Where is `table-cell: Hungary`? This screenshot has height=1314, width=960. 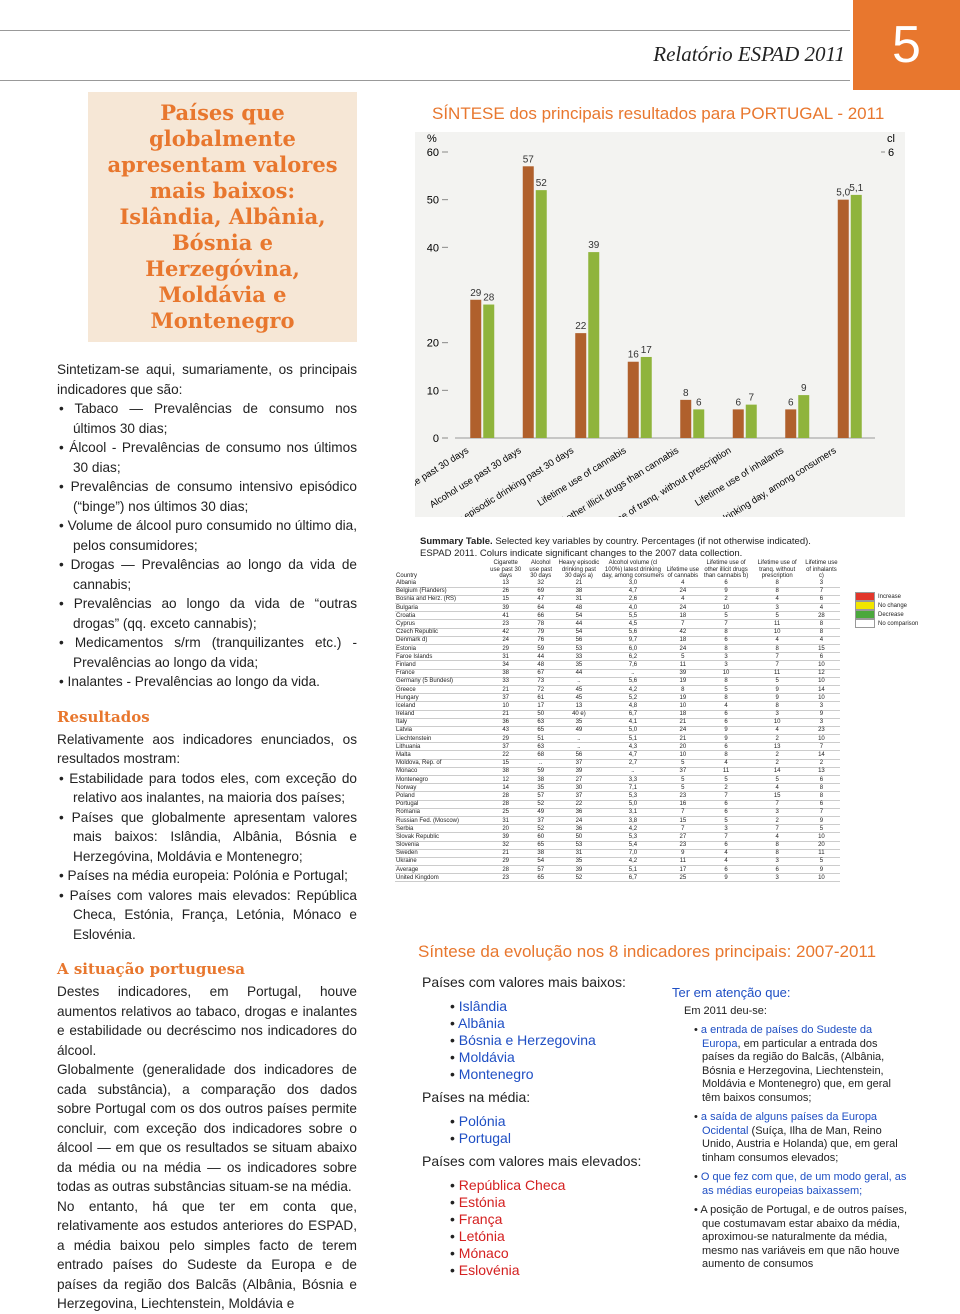
table-cell: Hungary is located at coordinates (441, 698).